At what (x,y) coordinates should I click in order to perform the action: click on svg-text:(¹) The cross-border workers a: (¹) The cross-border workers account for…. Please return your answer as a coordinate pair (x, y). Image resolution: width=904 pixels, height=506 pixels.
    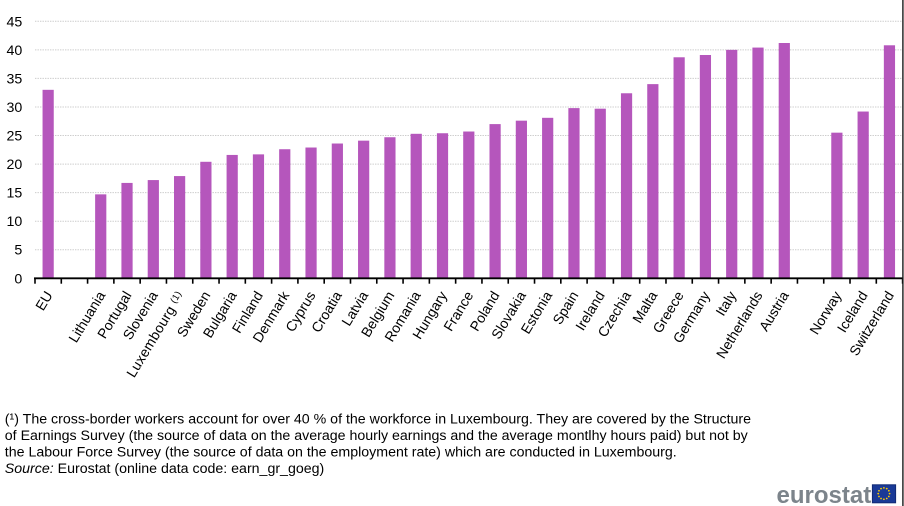
    Looking at the image, I should click on (378, 419).